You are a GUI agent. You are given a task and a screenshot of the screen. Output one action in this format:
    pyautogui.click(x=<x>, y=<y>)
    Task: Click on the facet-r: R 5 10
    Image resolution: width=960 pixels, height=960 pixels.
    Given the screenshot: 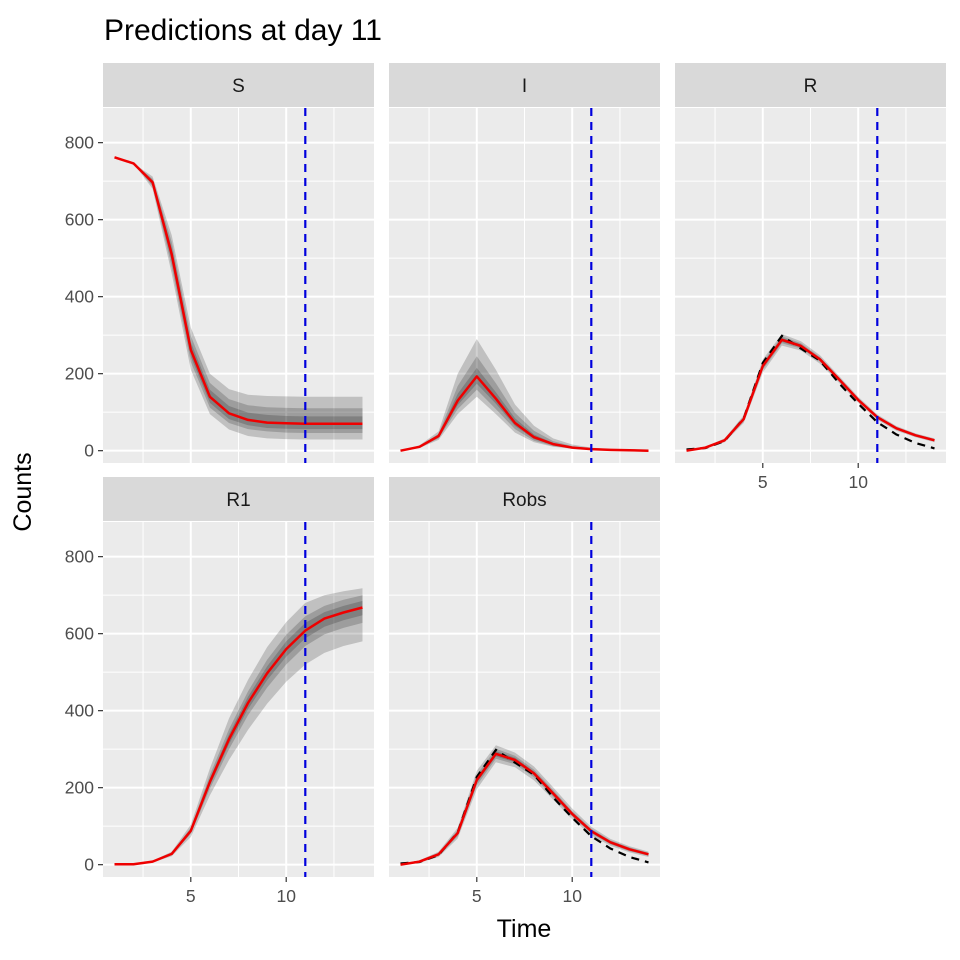 What is the action you would take?
    pyautogui.click(x=810, y=277)
    